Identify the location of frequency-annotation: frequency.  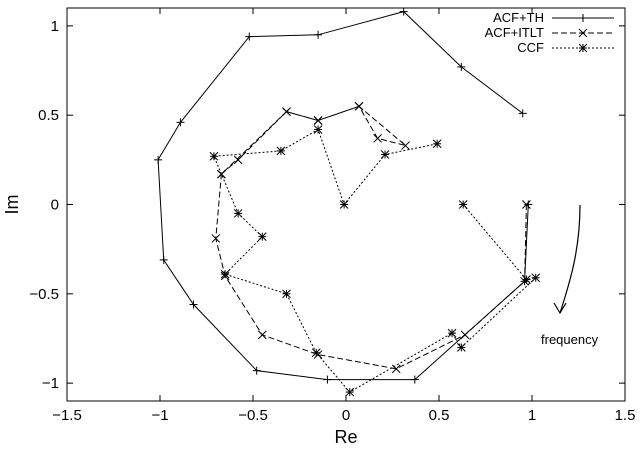
(570, 275).